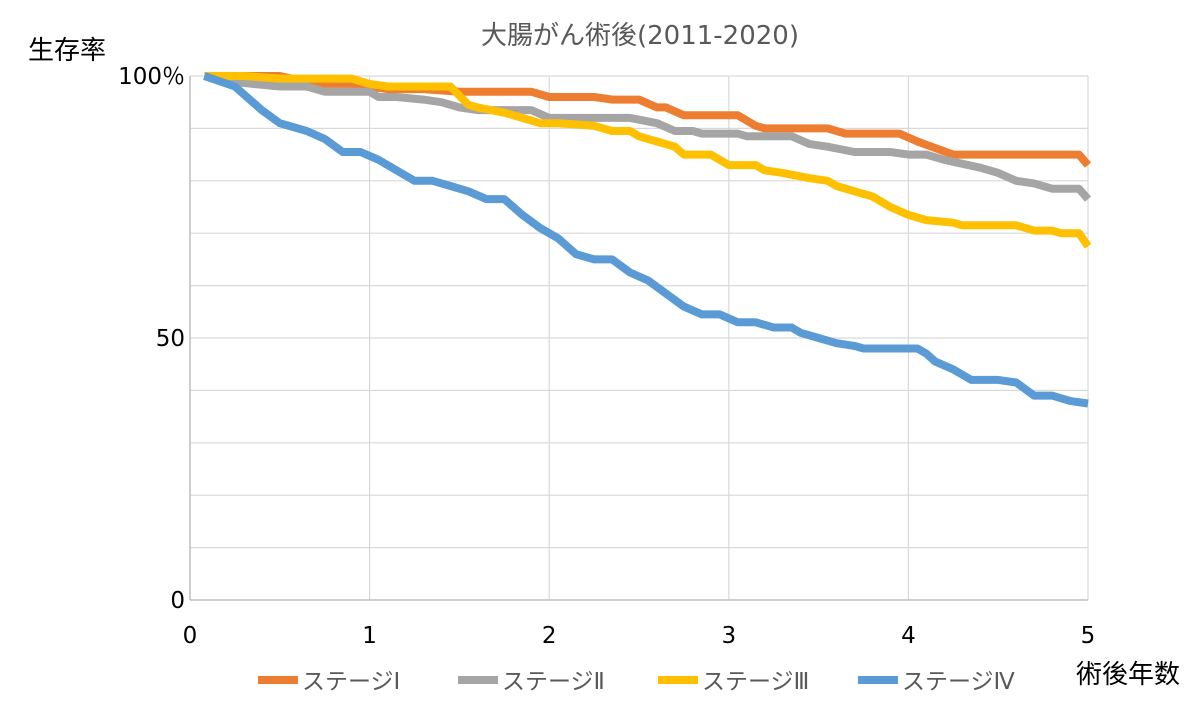 The image size is (1200, 706). I want to click on legend-item: ステージⅠ, so click(329, 682).